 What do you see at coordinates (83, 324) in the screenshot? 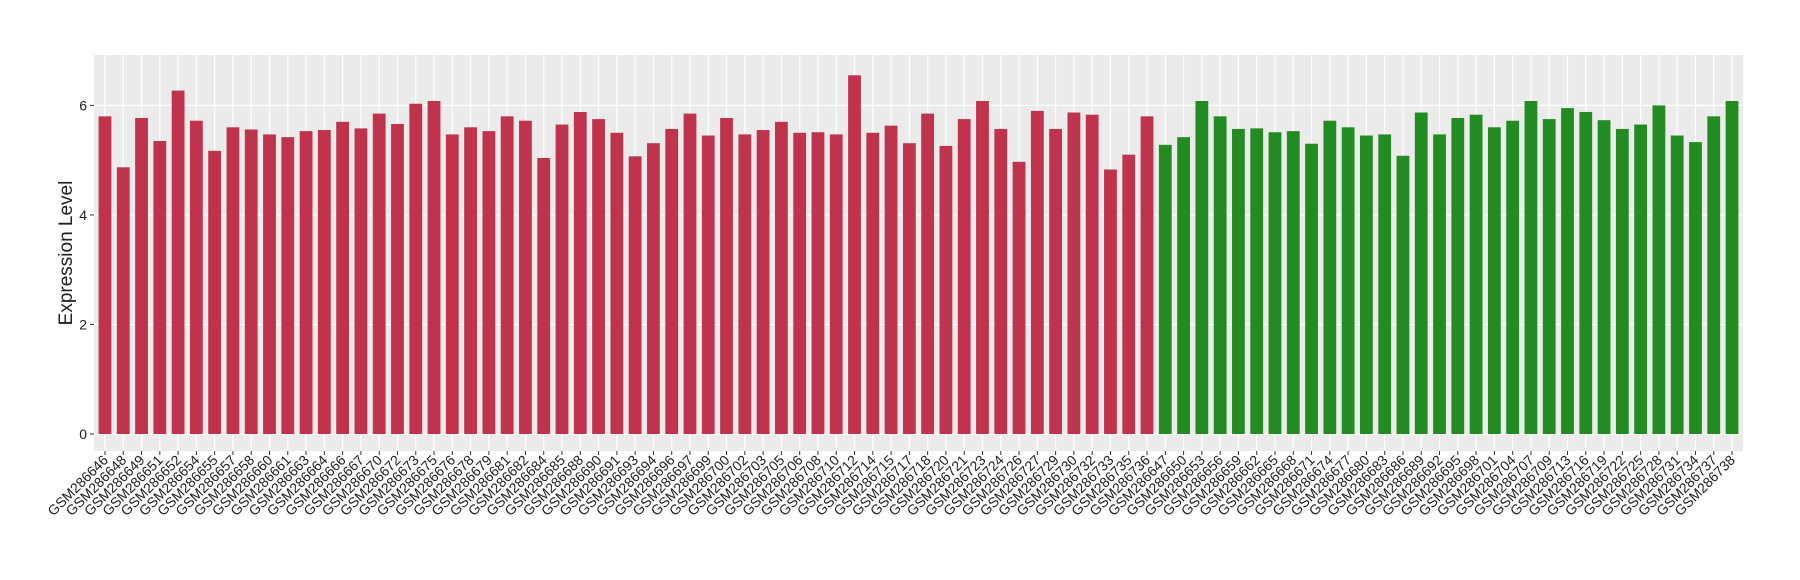
I see `y-tick-label: 2` at bounding box center [83, 324].